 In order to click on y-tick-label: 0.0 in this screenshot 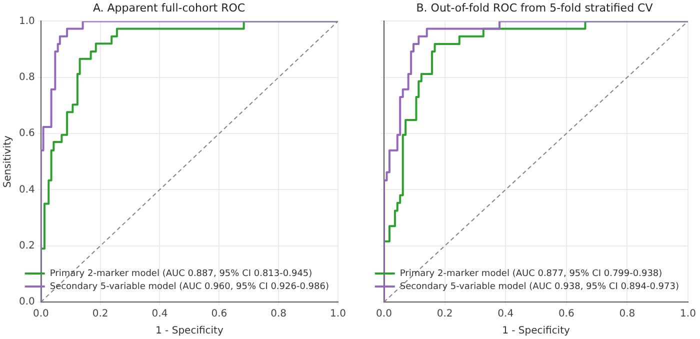, I will do `click(26, 302)`.